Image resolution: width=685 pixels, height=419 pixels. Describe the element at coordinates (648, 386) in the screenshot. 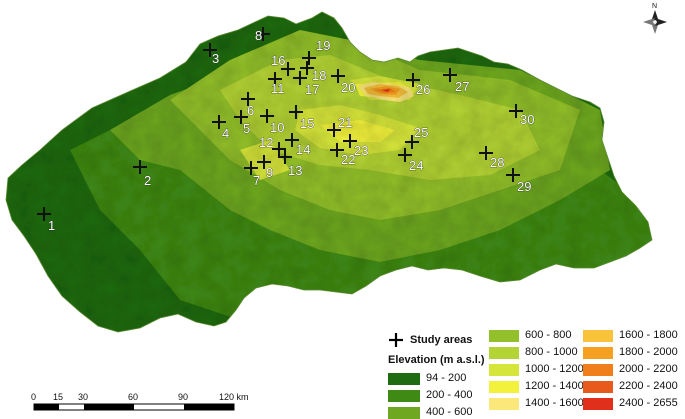

I see `legend-class-label: 2200 - 2400` at that location.